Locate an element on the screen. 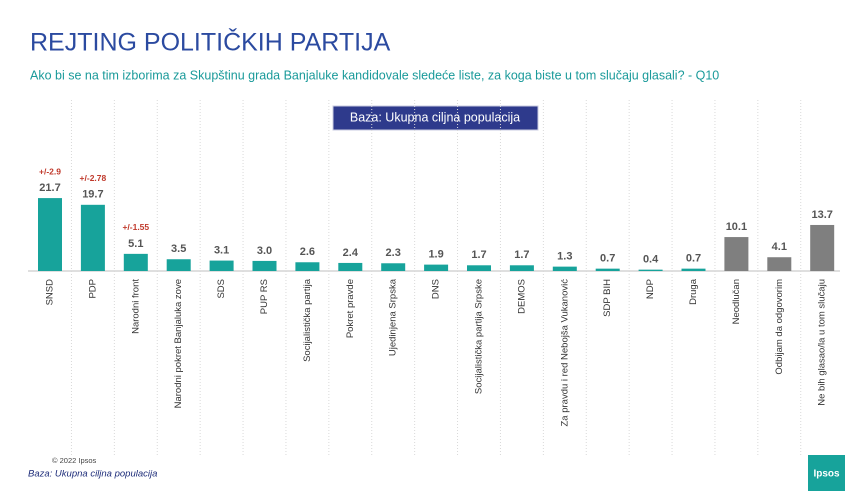  x-tick-label: PUP RS is located at coordinates (264, 296).